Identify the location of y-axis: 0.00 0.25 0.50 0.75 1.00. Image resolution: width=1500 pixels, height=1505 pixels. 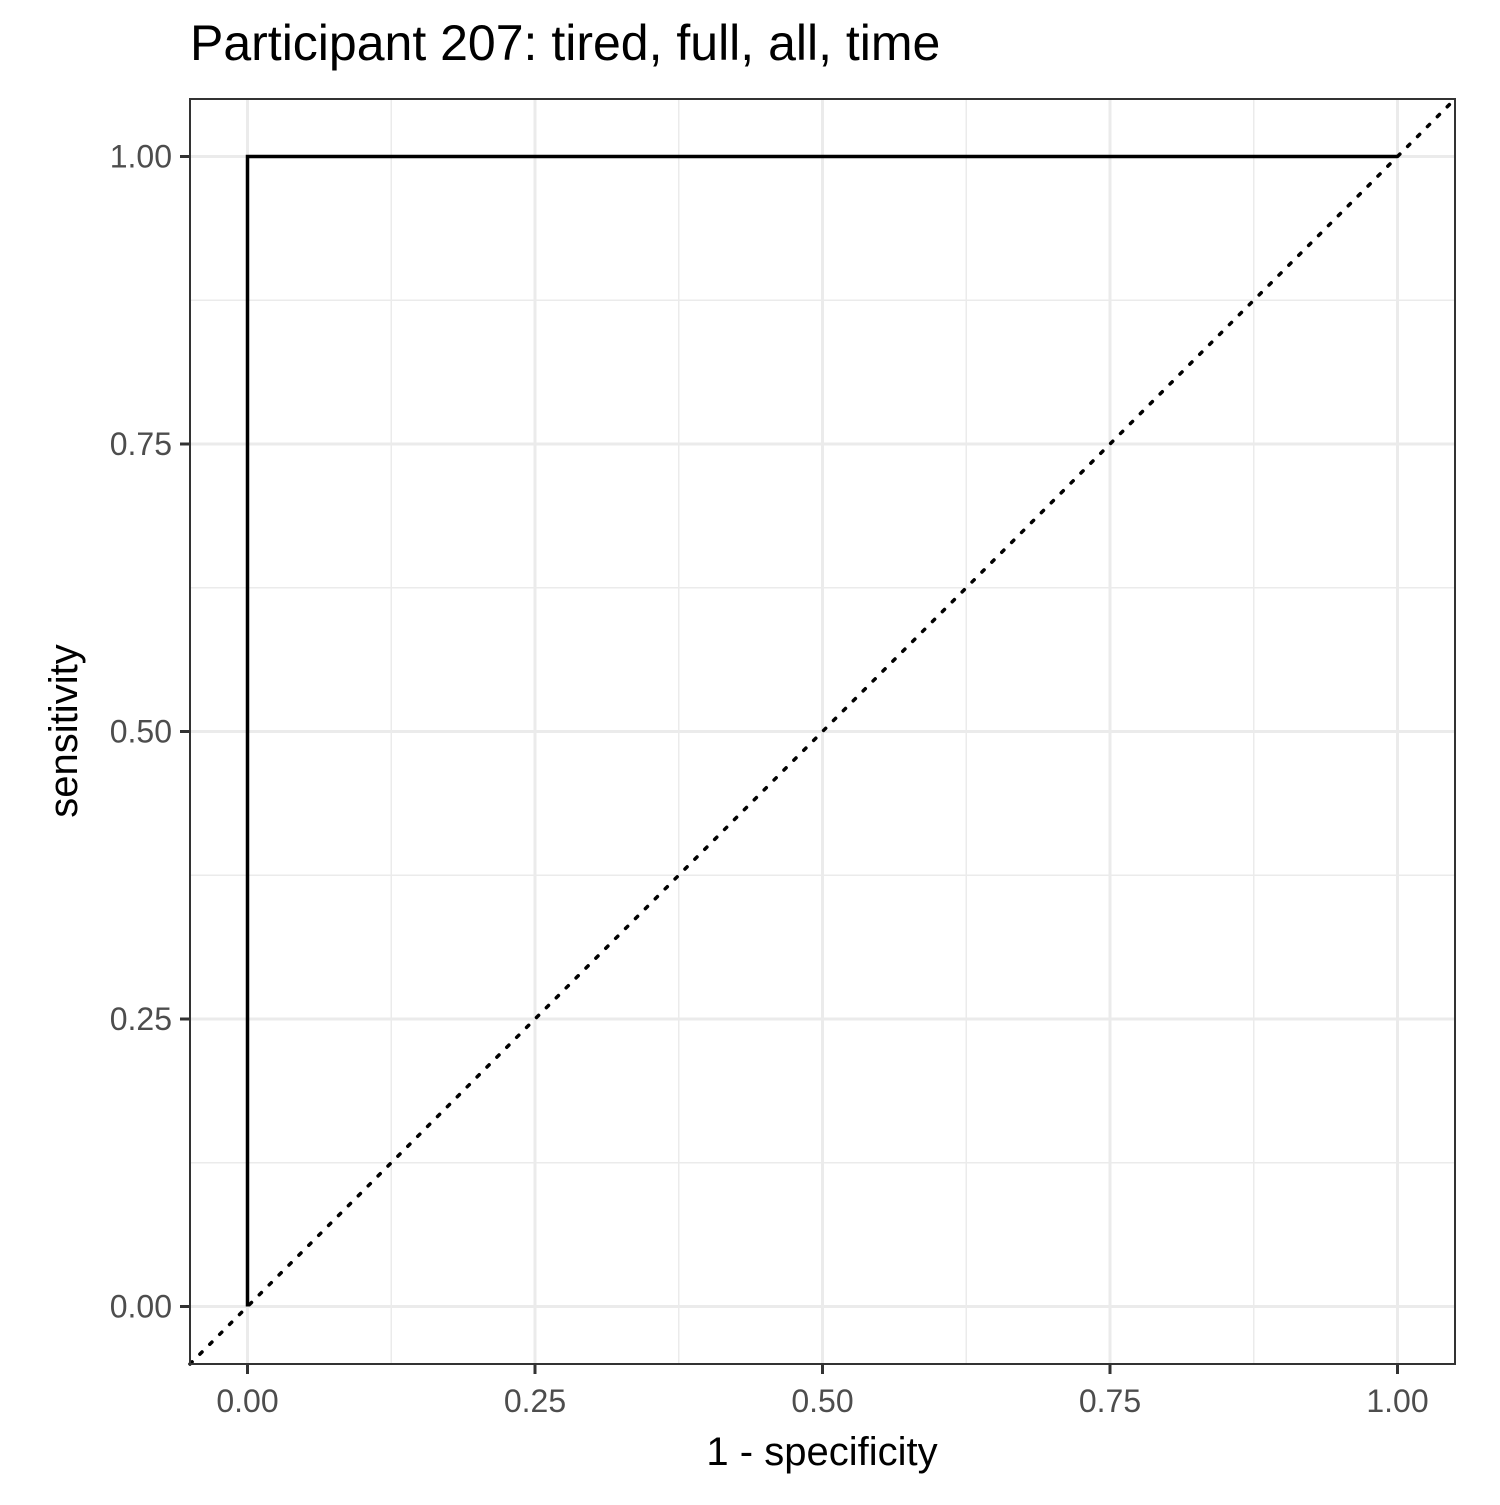
(150, 732).